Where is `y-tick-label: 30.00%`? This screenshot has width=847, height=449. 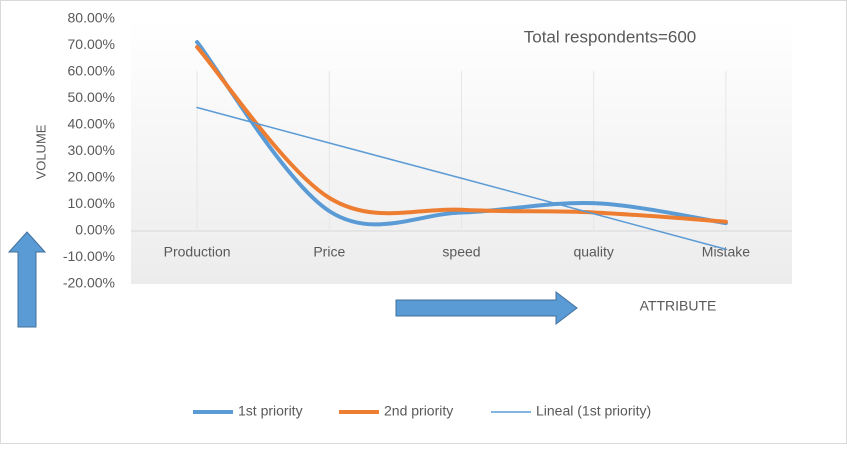 y-tick-label: 30.00% is located at coordinates (91, 150).